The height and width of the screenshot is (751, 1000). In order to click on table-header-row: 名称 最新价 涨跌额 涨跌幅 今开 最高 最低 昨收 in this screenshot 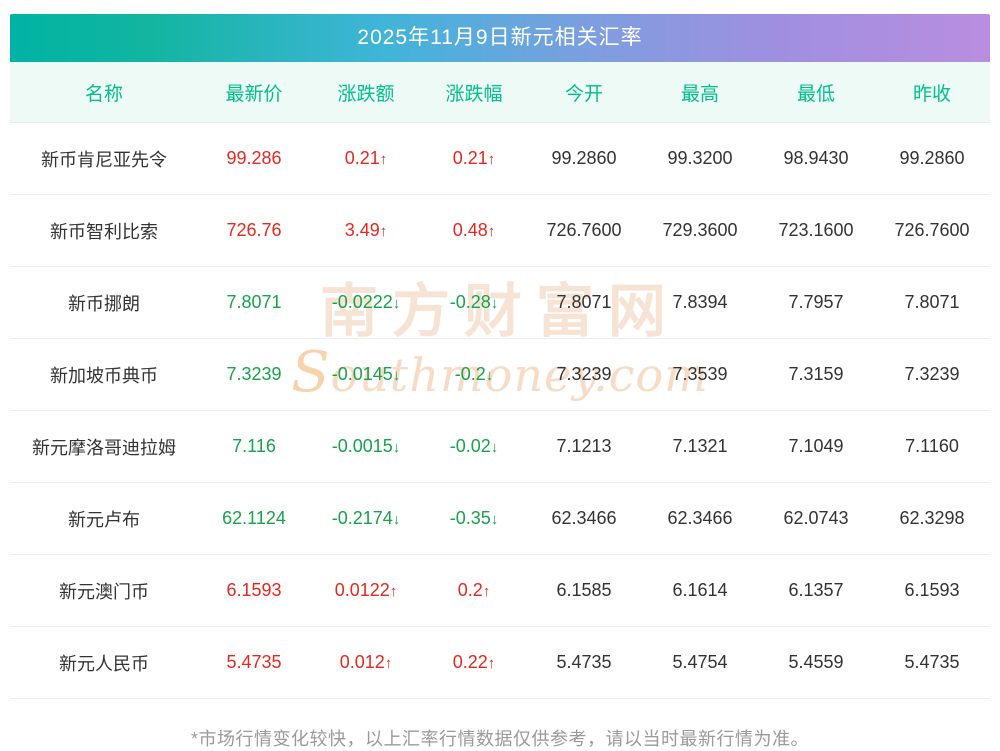, I will do `click(500, 92)`.